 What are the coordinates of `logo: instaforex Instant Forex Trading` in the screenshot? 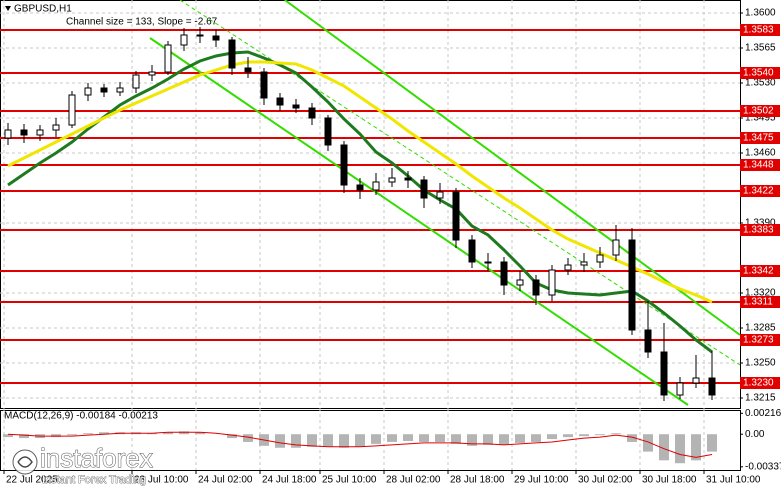 It's located at (82, 464).